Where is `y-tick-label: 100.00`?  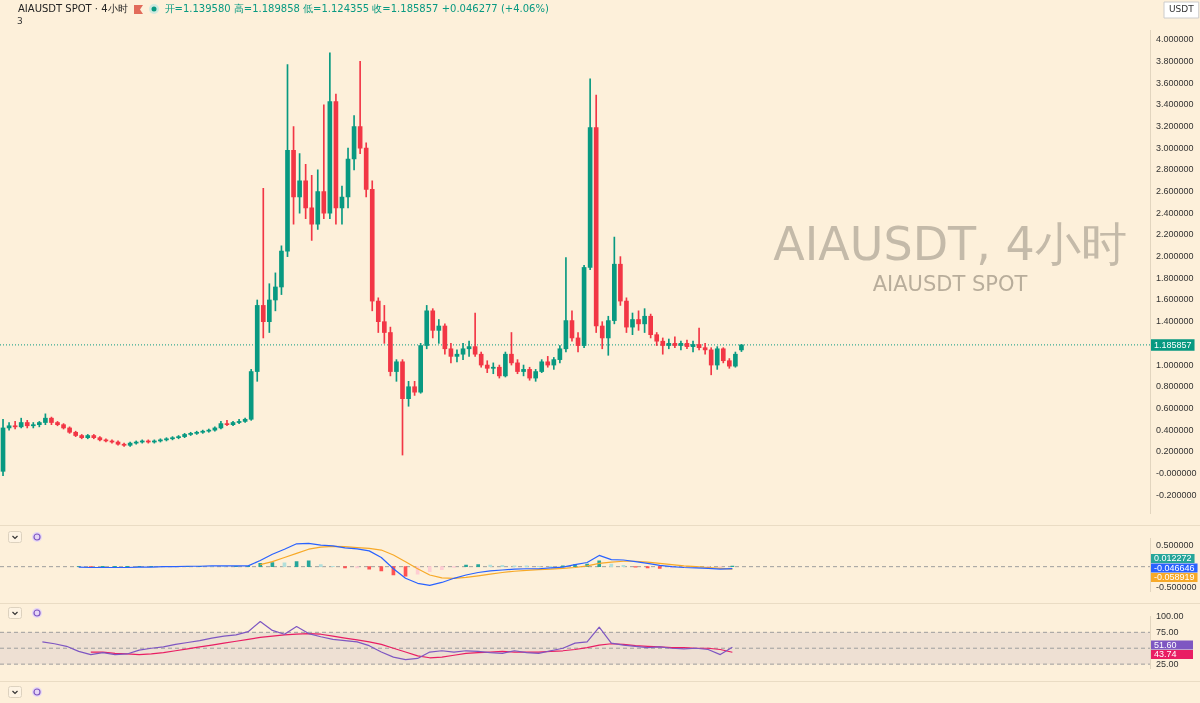 y-tick-label: 100.00 is located at coordinates (1170, 615).